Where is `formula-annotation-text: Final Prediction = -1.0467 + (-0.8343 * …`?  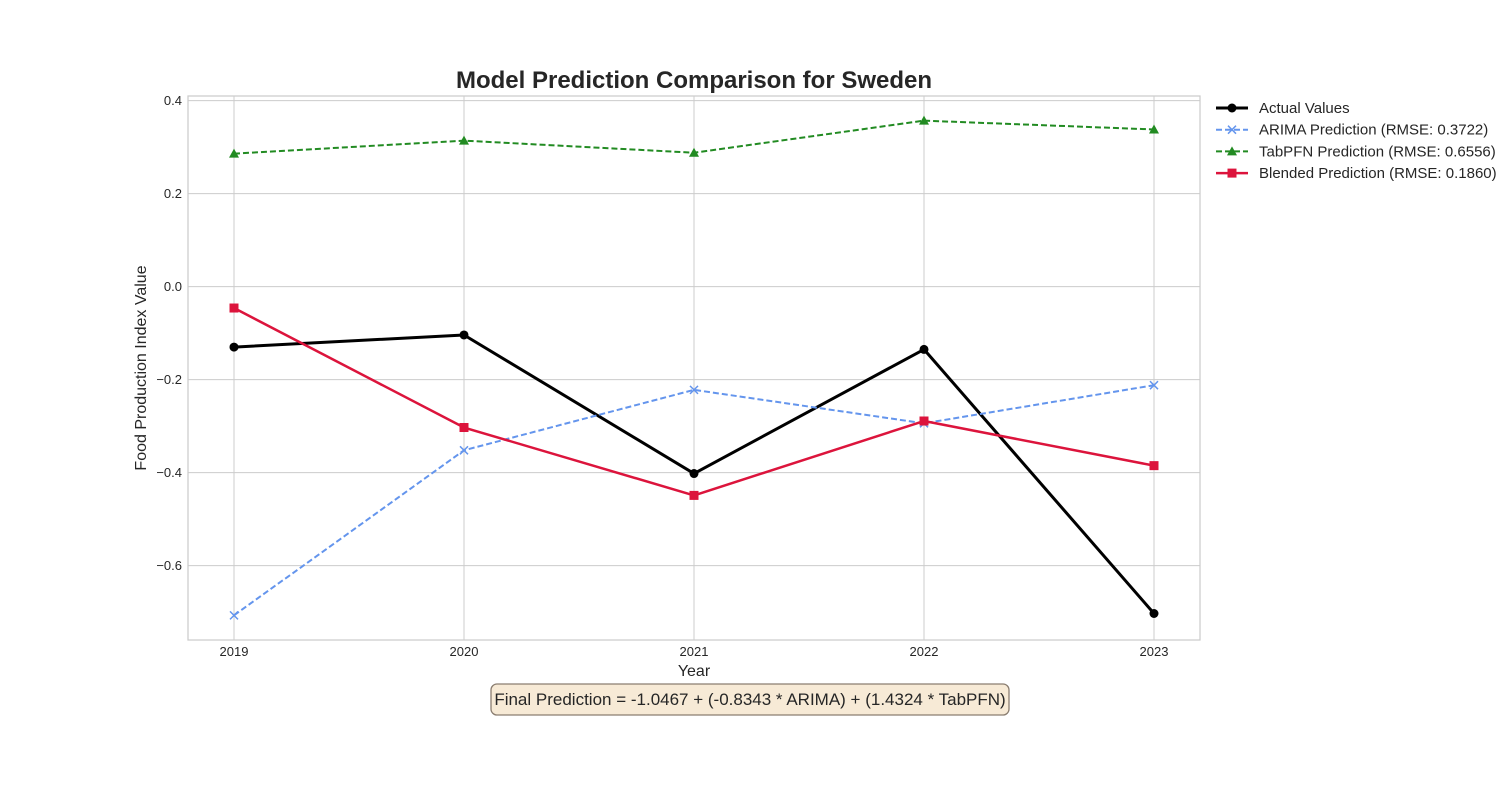 formula-annotation-text: Final Prediction = -1.0467 + (-0.8343 * … is located at coordinates (749, 699).